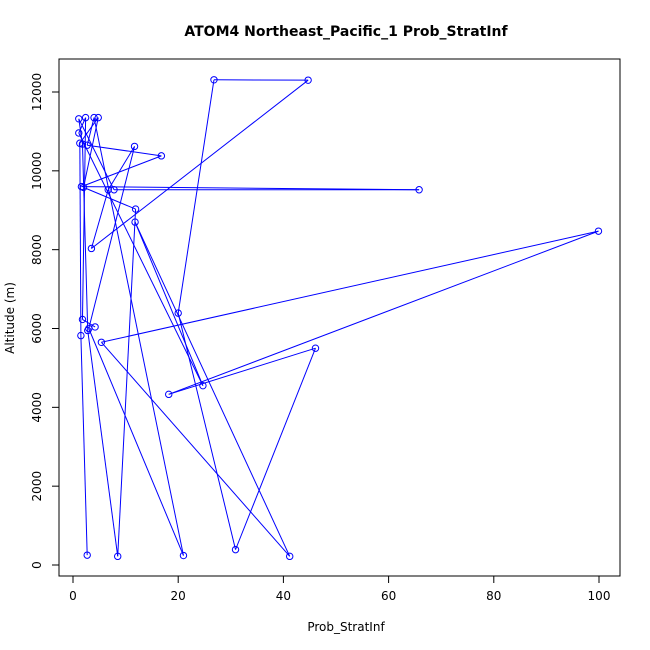  Describe the element at coordinates (10, 318) in the screenshot. I see `y-axis-label: Altitude (m)` at that location.